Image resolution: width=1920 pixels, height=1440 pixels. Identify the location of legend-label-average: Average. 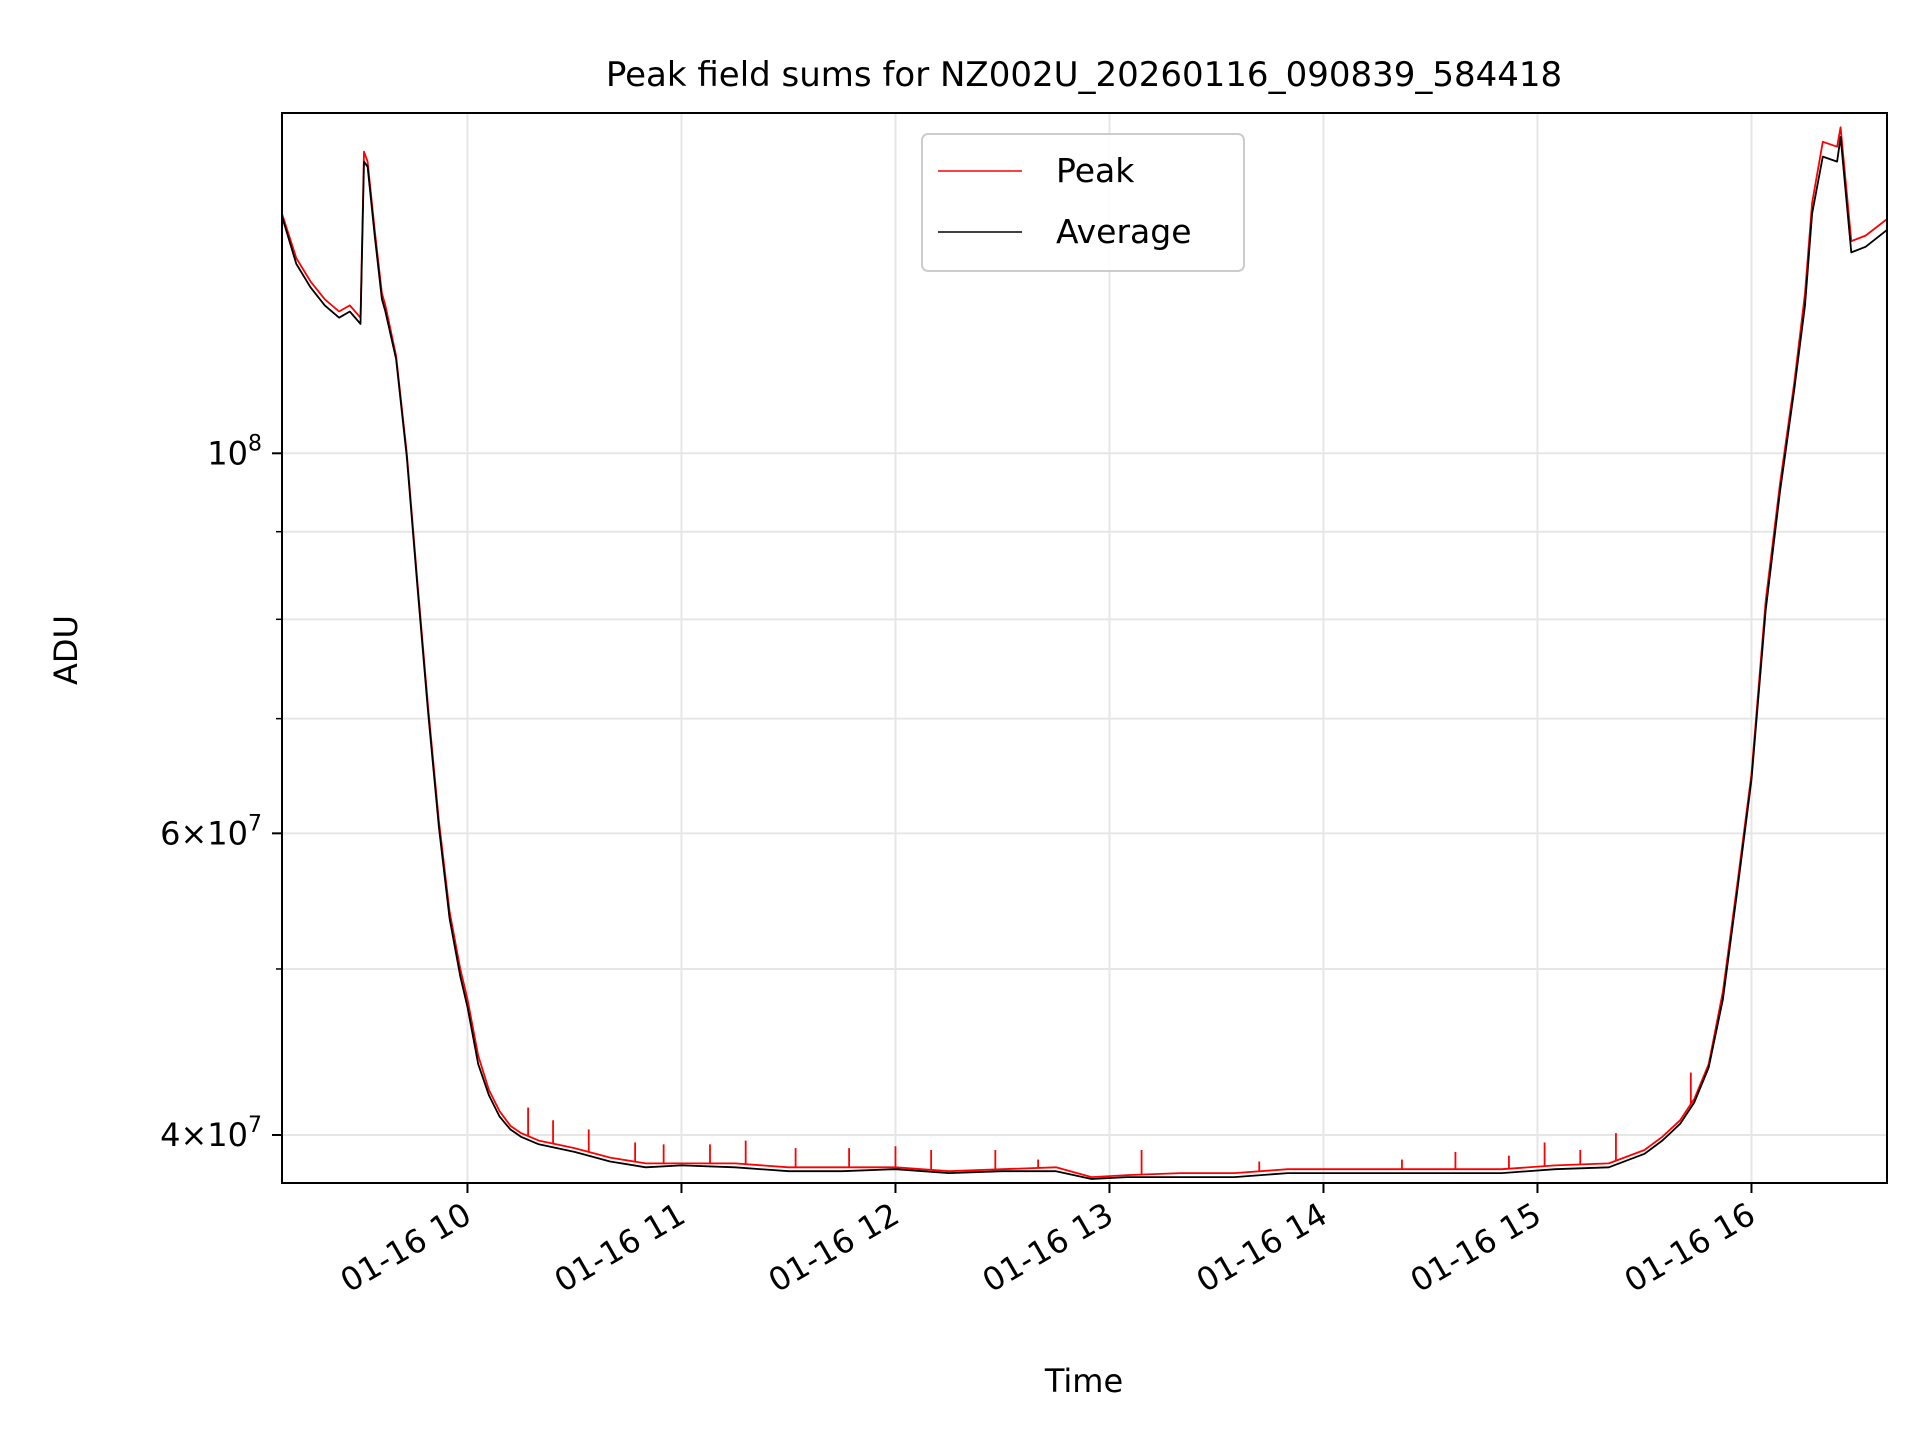
(1124, 231).